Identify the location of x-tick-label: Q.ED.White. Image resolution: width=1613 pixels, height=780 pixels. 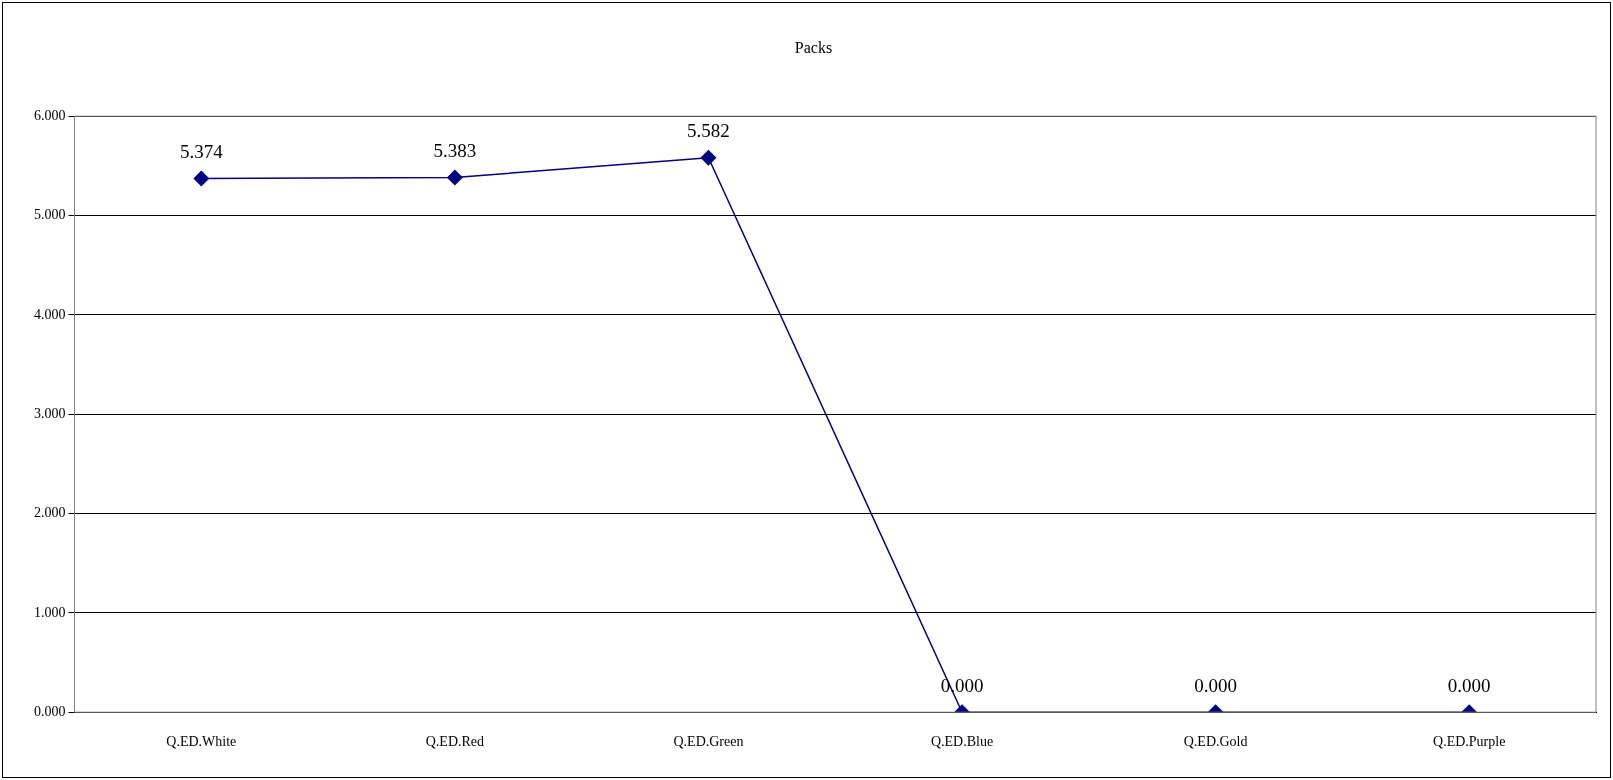
(201, 742).